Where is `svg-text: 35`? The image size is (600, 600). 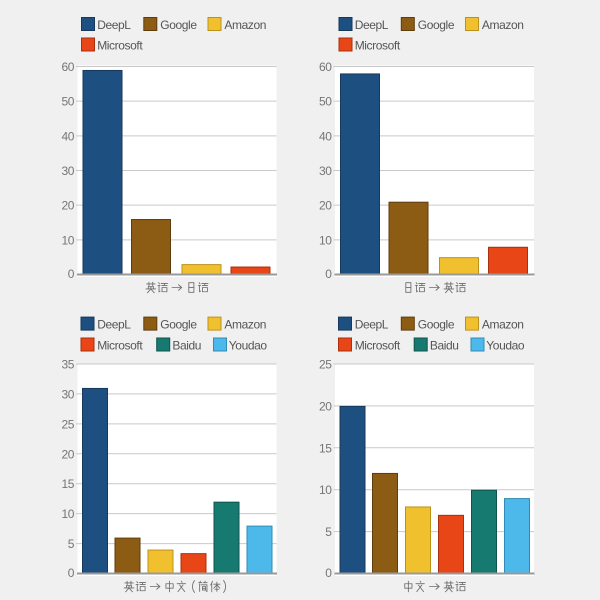 svg-text: 35 is located at coordinates (67, 364).